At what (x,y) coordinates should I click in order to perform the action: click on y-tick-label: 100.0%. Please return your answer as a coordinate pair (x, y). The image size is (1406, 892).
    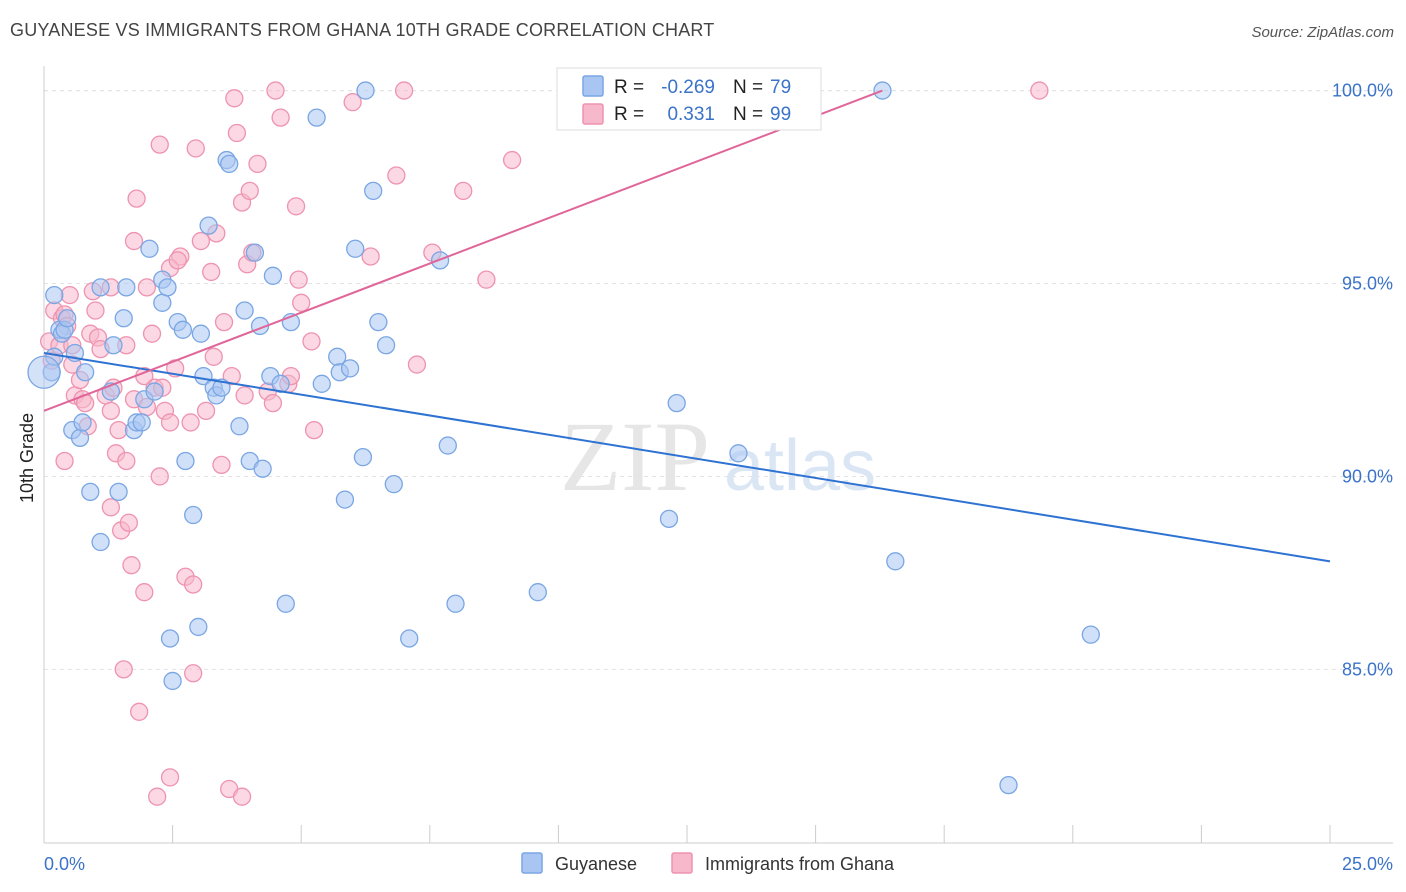
    Looking at the image, I should click on (1362, 91).